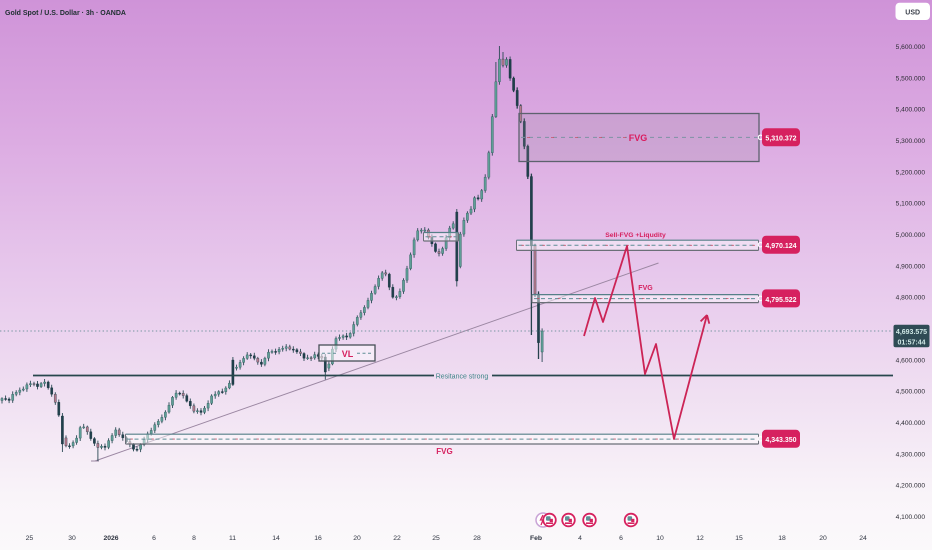 Image resolution: width=932 pixels, height=555 pixels. I want to click on svg-text: 30, so click(72, 538).